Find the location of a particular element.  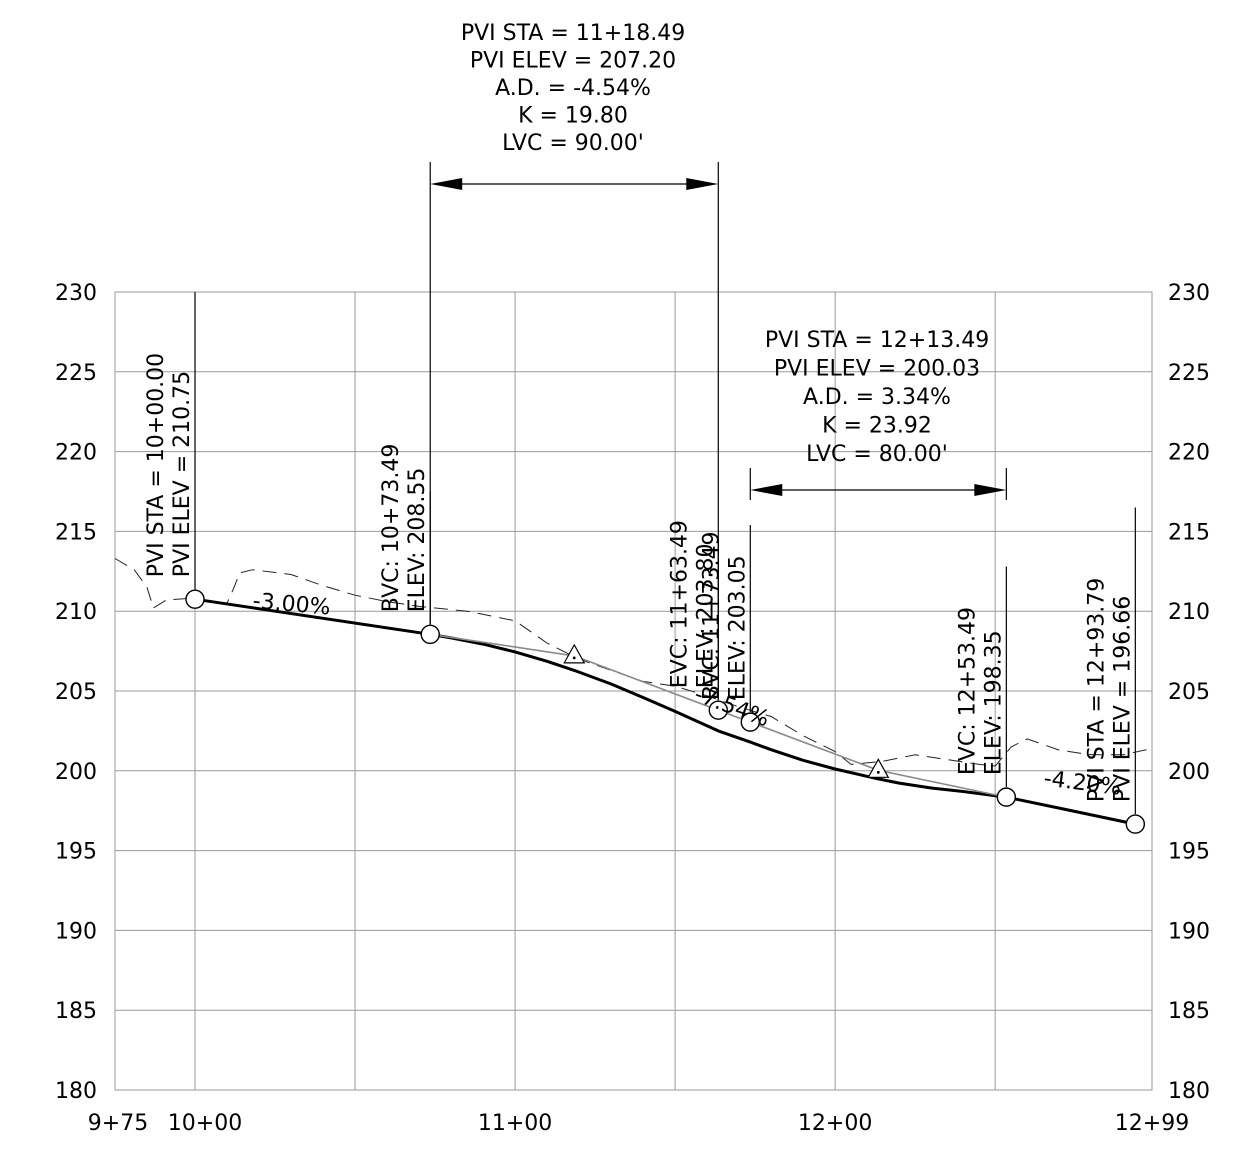

y-tick-left: 185 is located at coordinates (76, 1011).